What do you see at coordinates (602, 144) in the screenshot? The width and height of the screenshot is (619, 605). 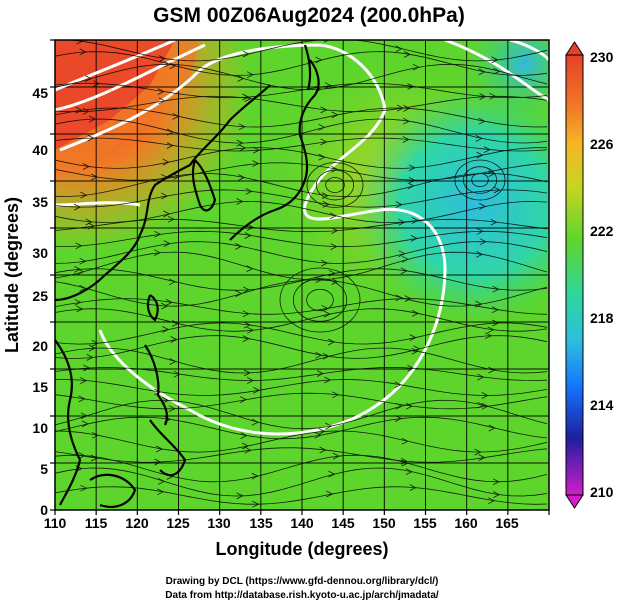 I see `colorbar-label: 226` at bounding box center [602, 144].